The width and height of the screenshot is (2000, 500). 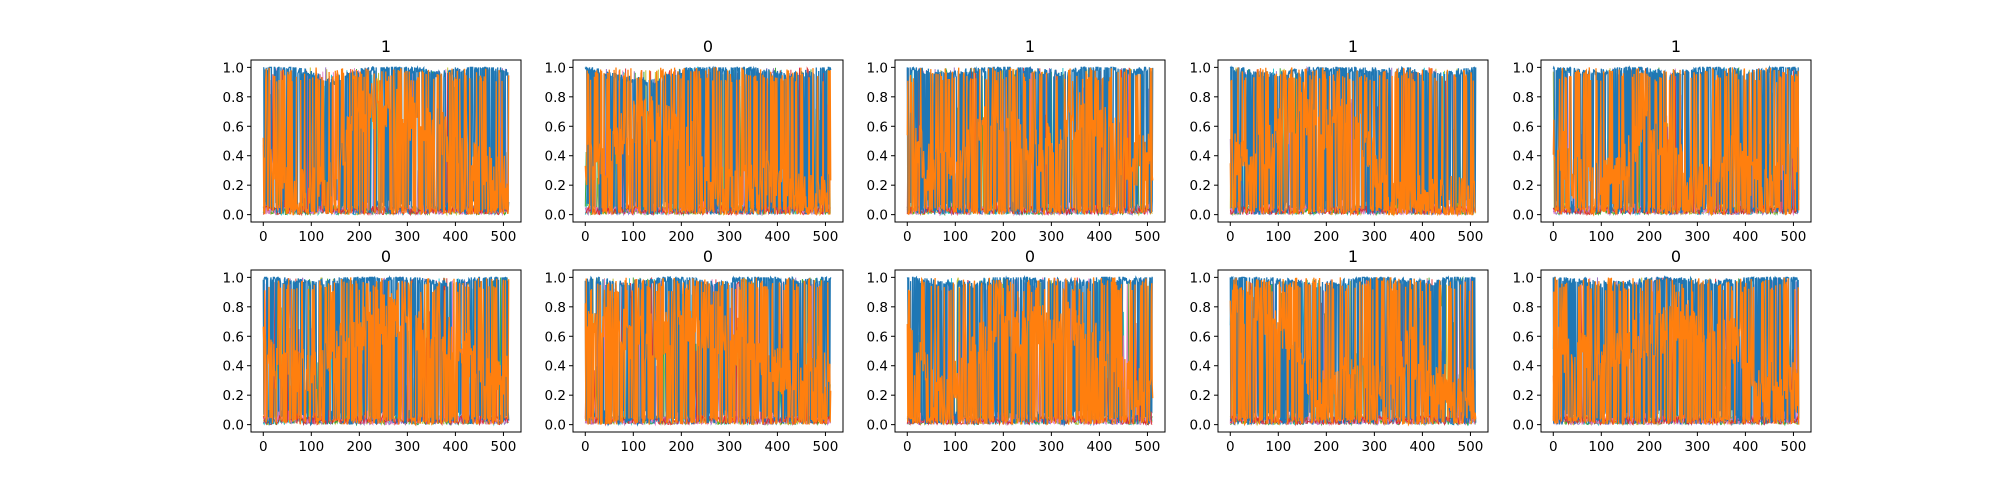 I want to click on subplot-1: 0 100 200 300 400 500 0.0 0.2 0.4 0.6 0.8 1.0 1, so click(x=372, y=141).